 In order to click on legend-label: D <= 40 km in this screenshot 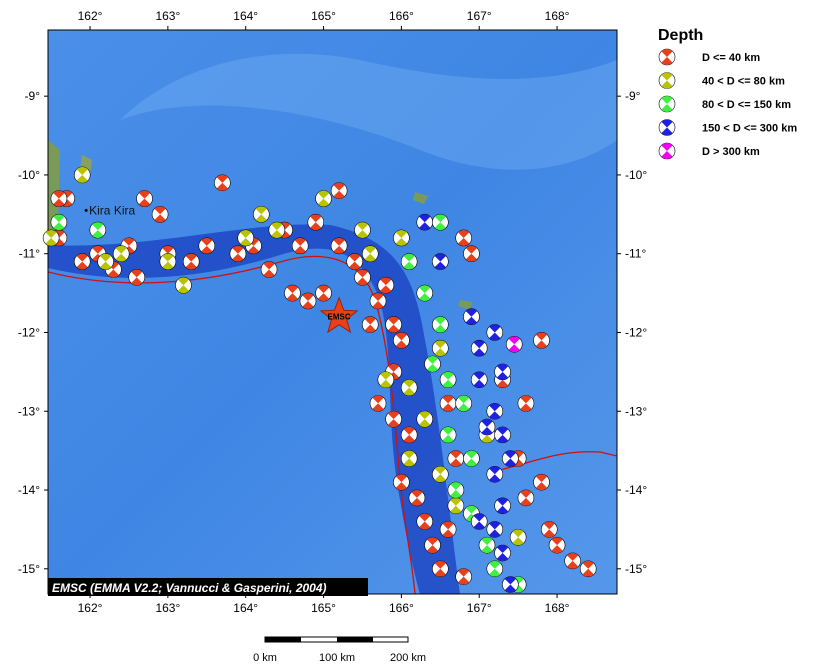, I will do `click(731, 58)`.